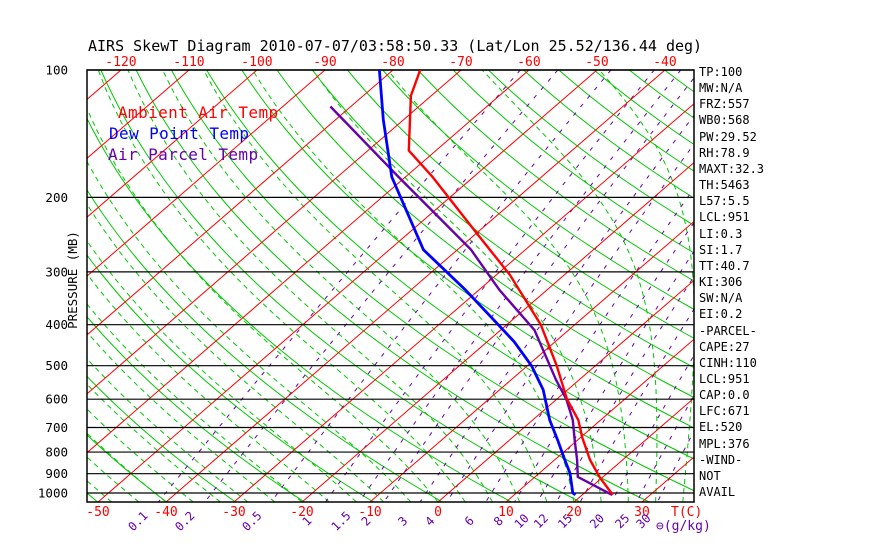 The height and width of the screenshot is (560, 870). What do you see at coordinates (728, 330) in the screenshot?
I see `panel-line: -PARCEL-` at bounding box center [728, 330].